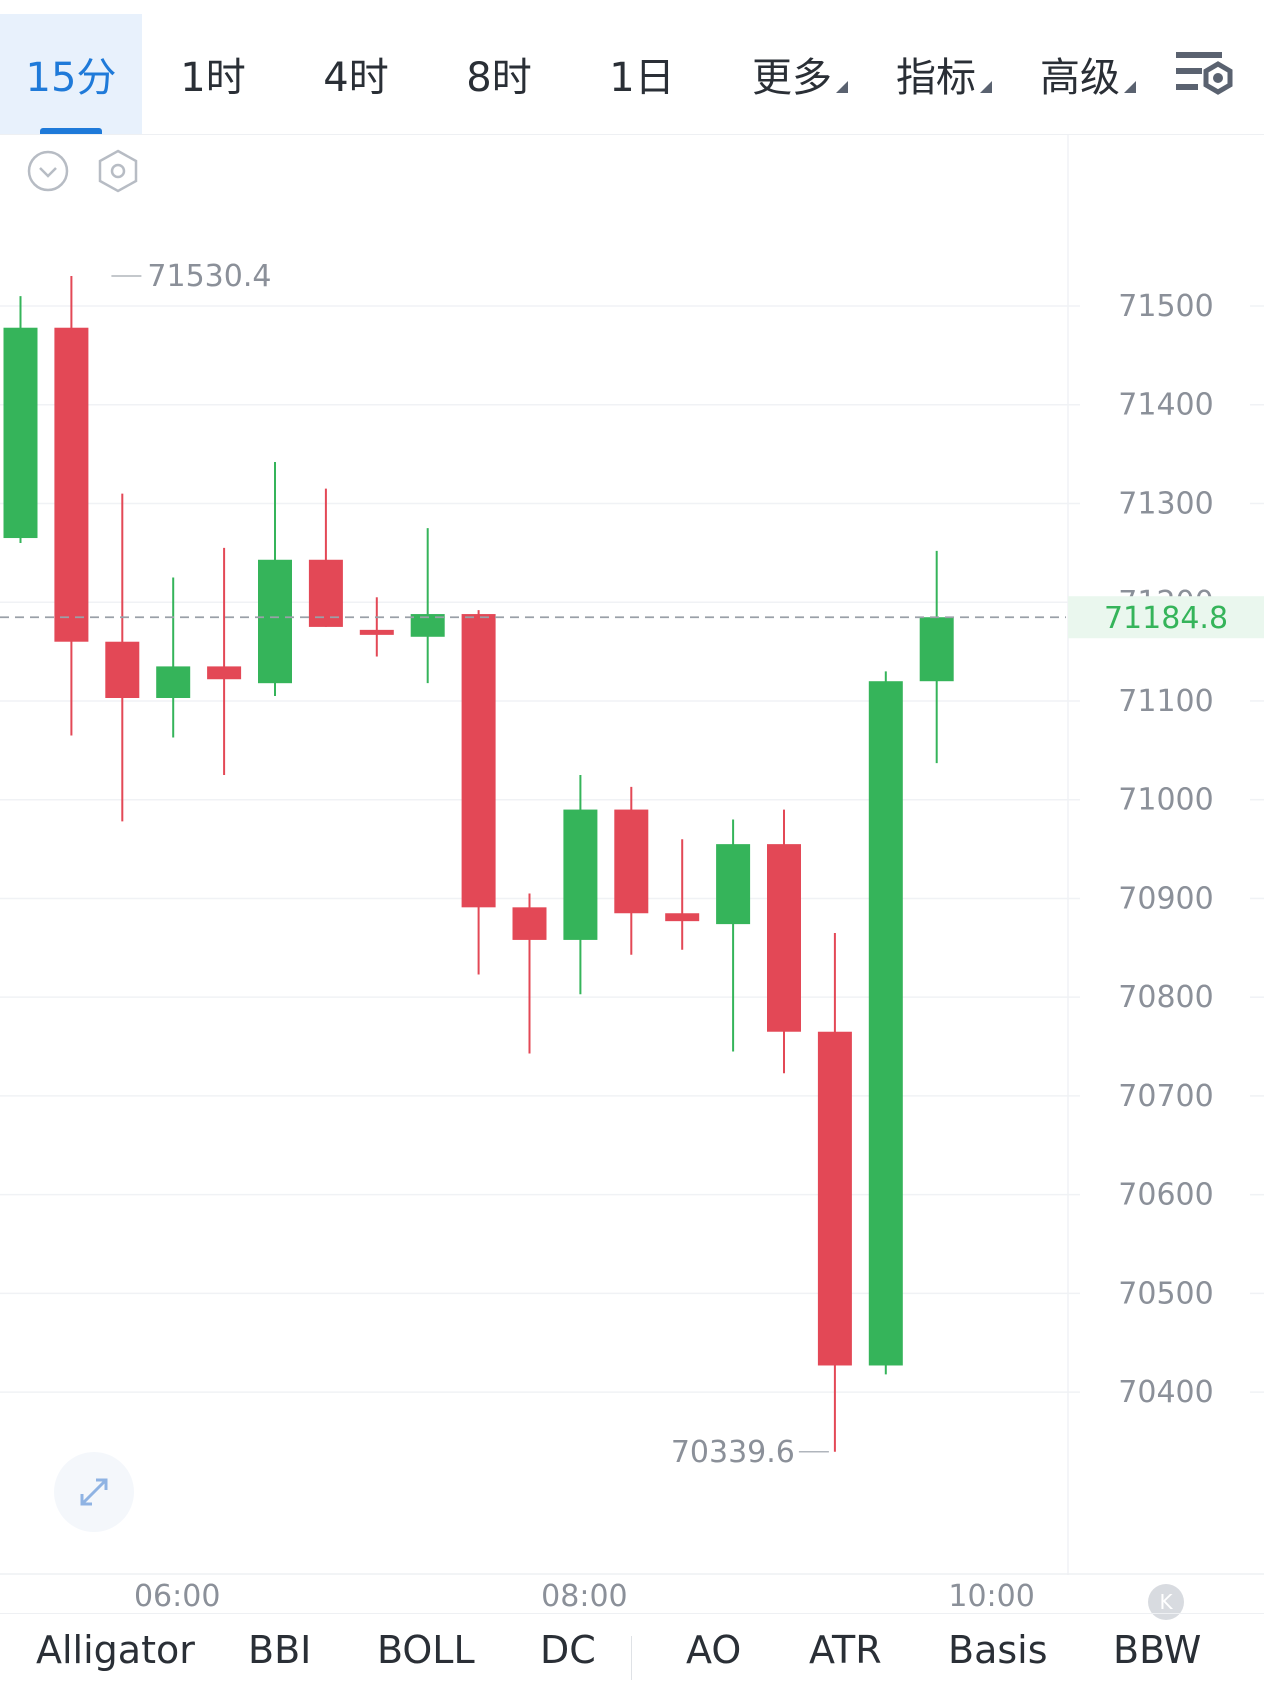  What do you see at coordinates (632, 1595) in the screenshot?
I see `x-axis: 06:00 08:00 10:00` at bounding box center [632, 1595].